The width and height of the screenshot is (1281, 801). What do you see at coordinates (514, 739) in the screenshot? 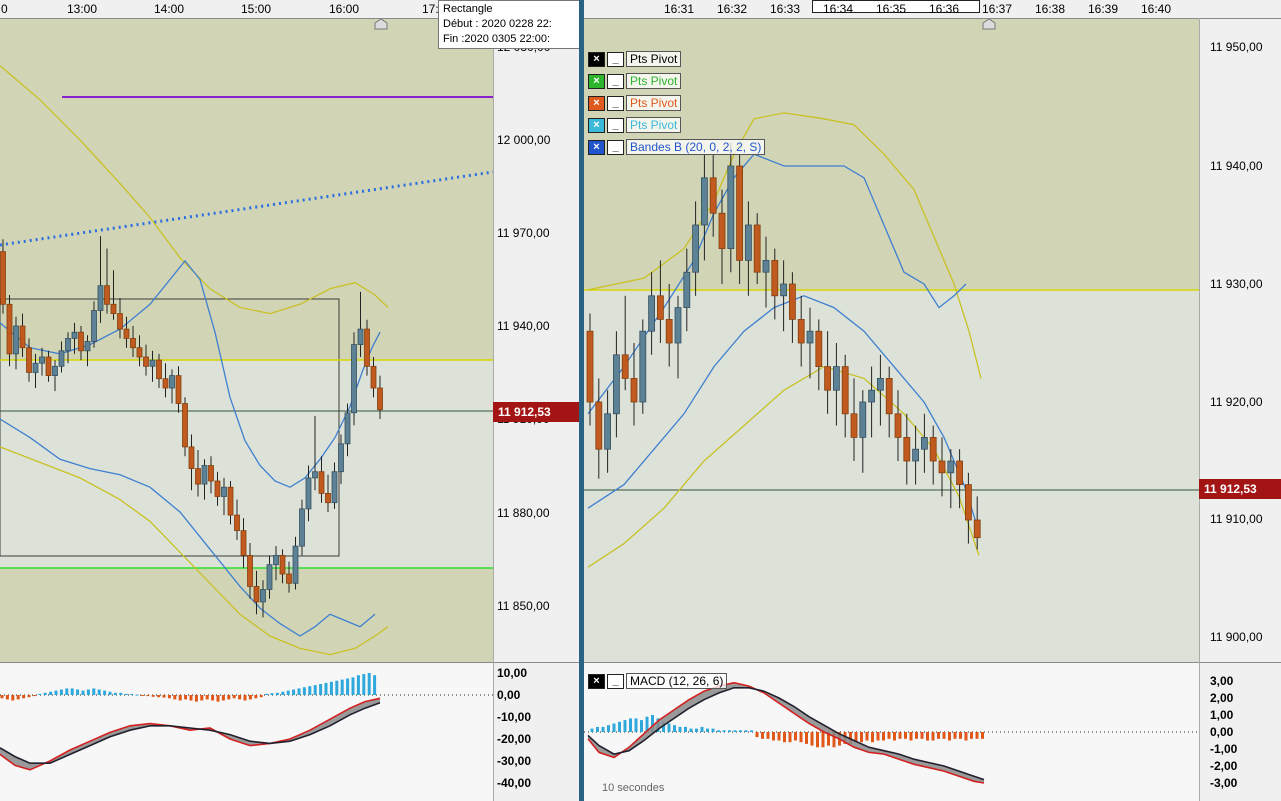
I see `indicator-scale-label: -20,00` at bounding box center [514, 739].